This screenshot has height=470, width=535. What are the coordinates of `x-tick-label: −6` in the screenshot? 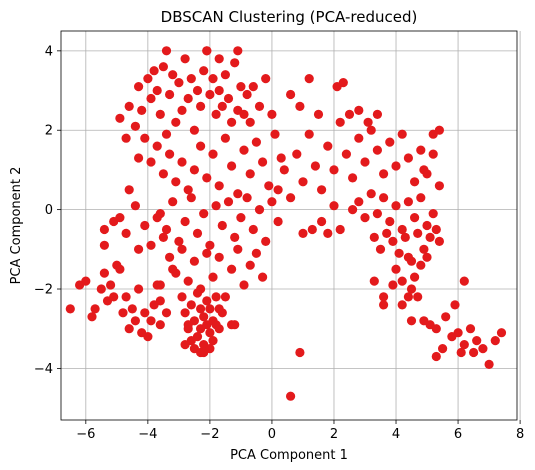 It's located at (85, 434).